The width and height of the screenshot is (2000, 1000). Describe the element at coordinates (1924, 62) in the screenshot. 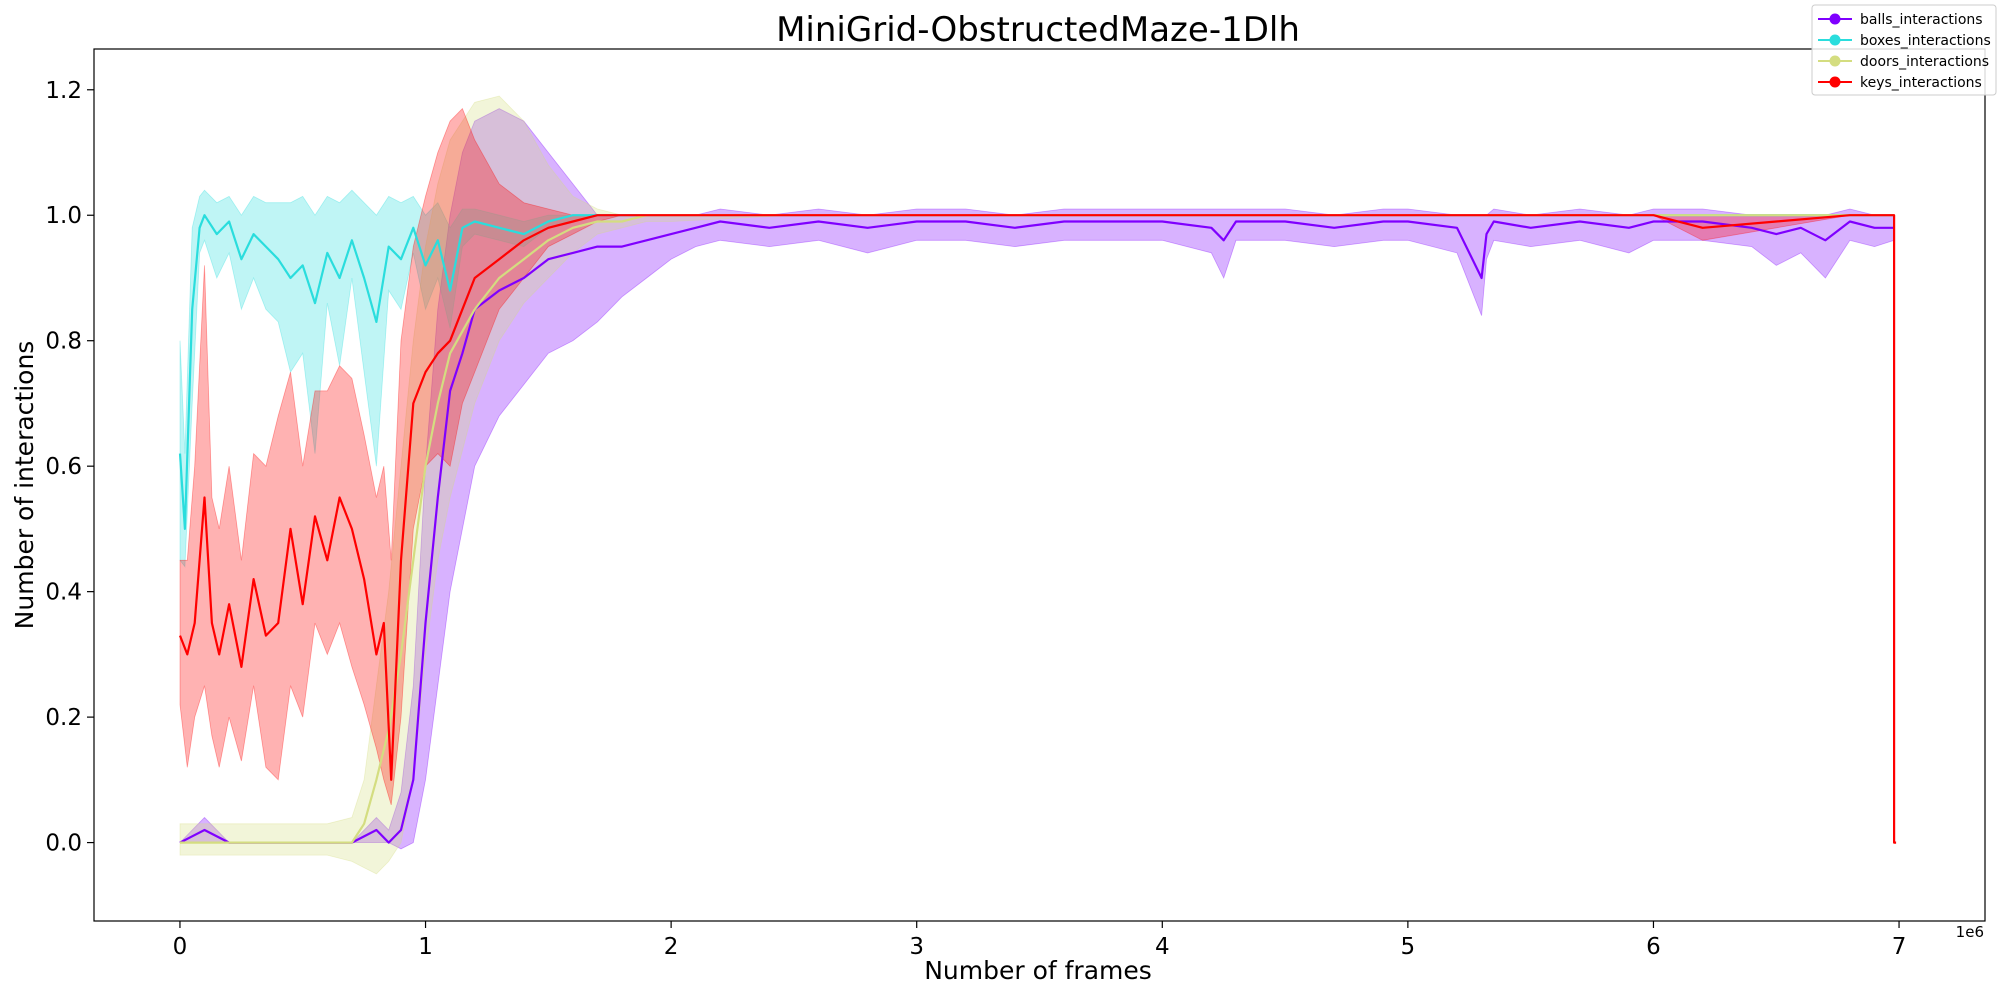

I see `legend-label-doors_interactions: doors_interactions` at that location.